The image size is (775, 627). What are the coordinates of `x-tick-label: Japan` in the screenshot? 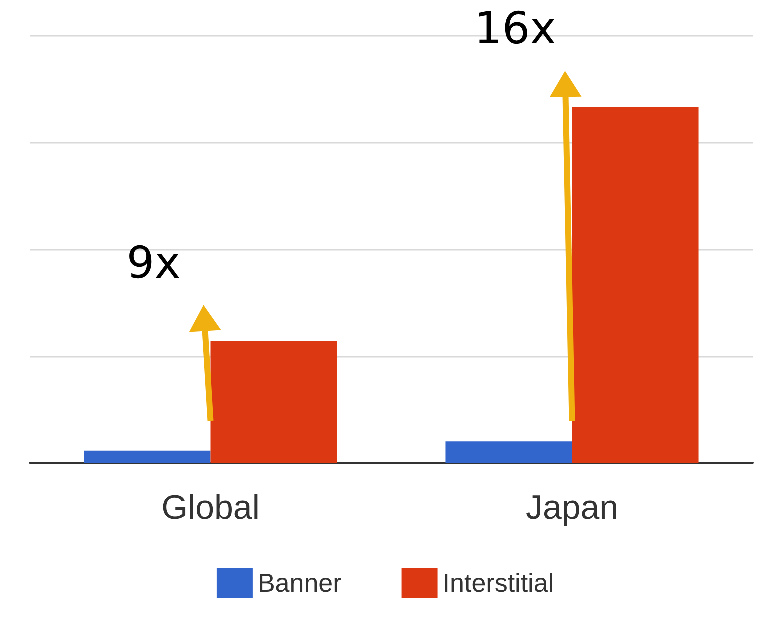 It's located at (572, 508).